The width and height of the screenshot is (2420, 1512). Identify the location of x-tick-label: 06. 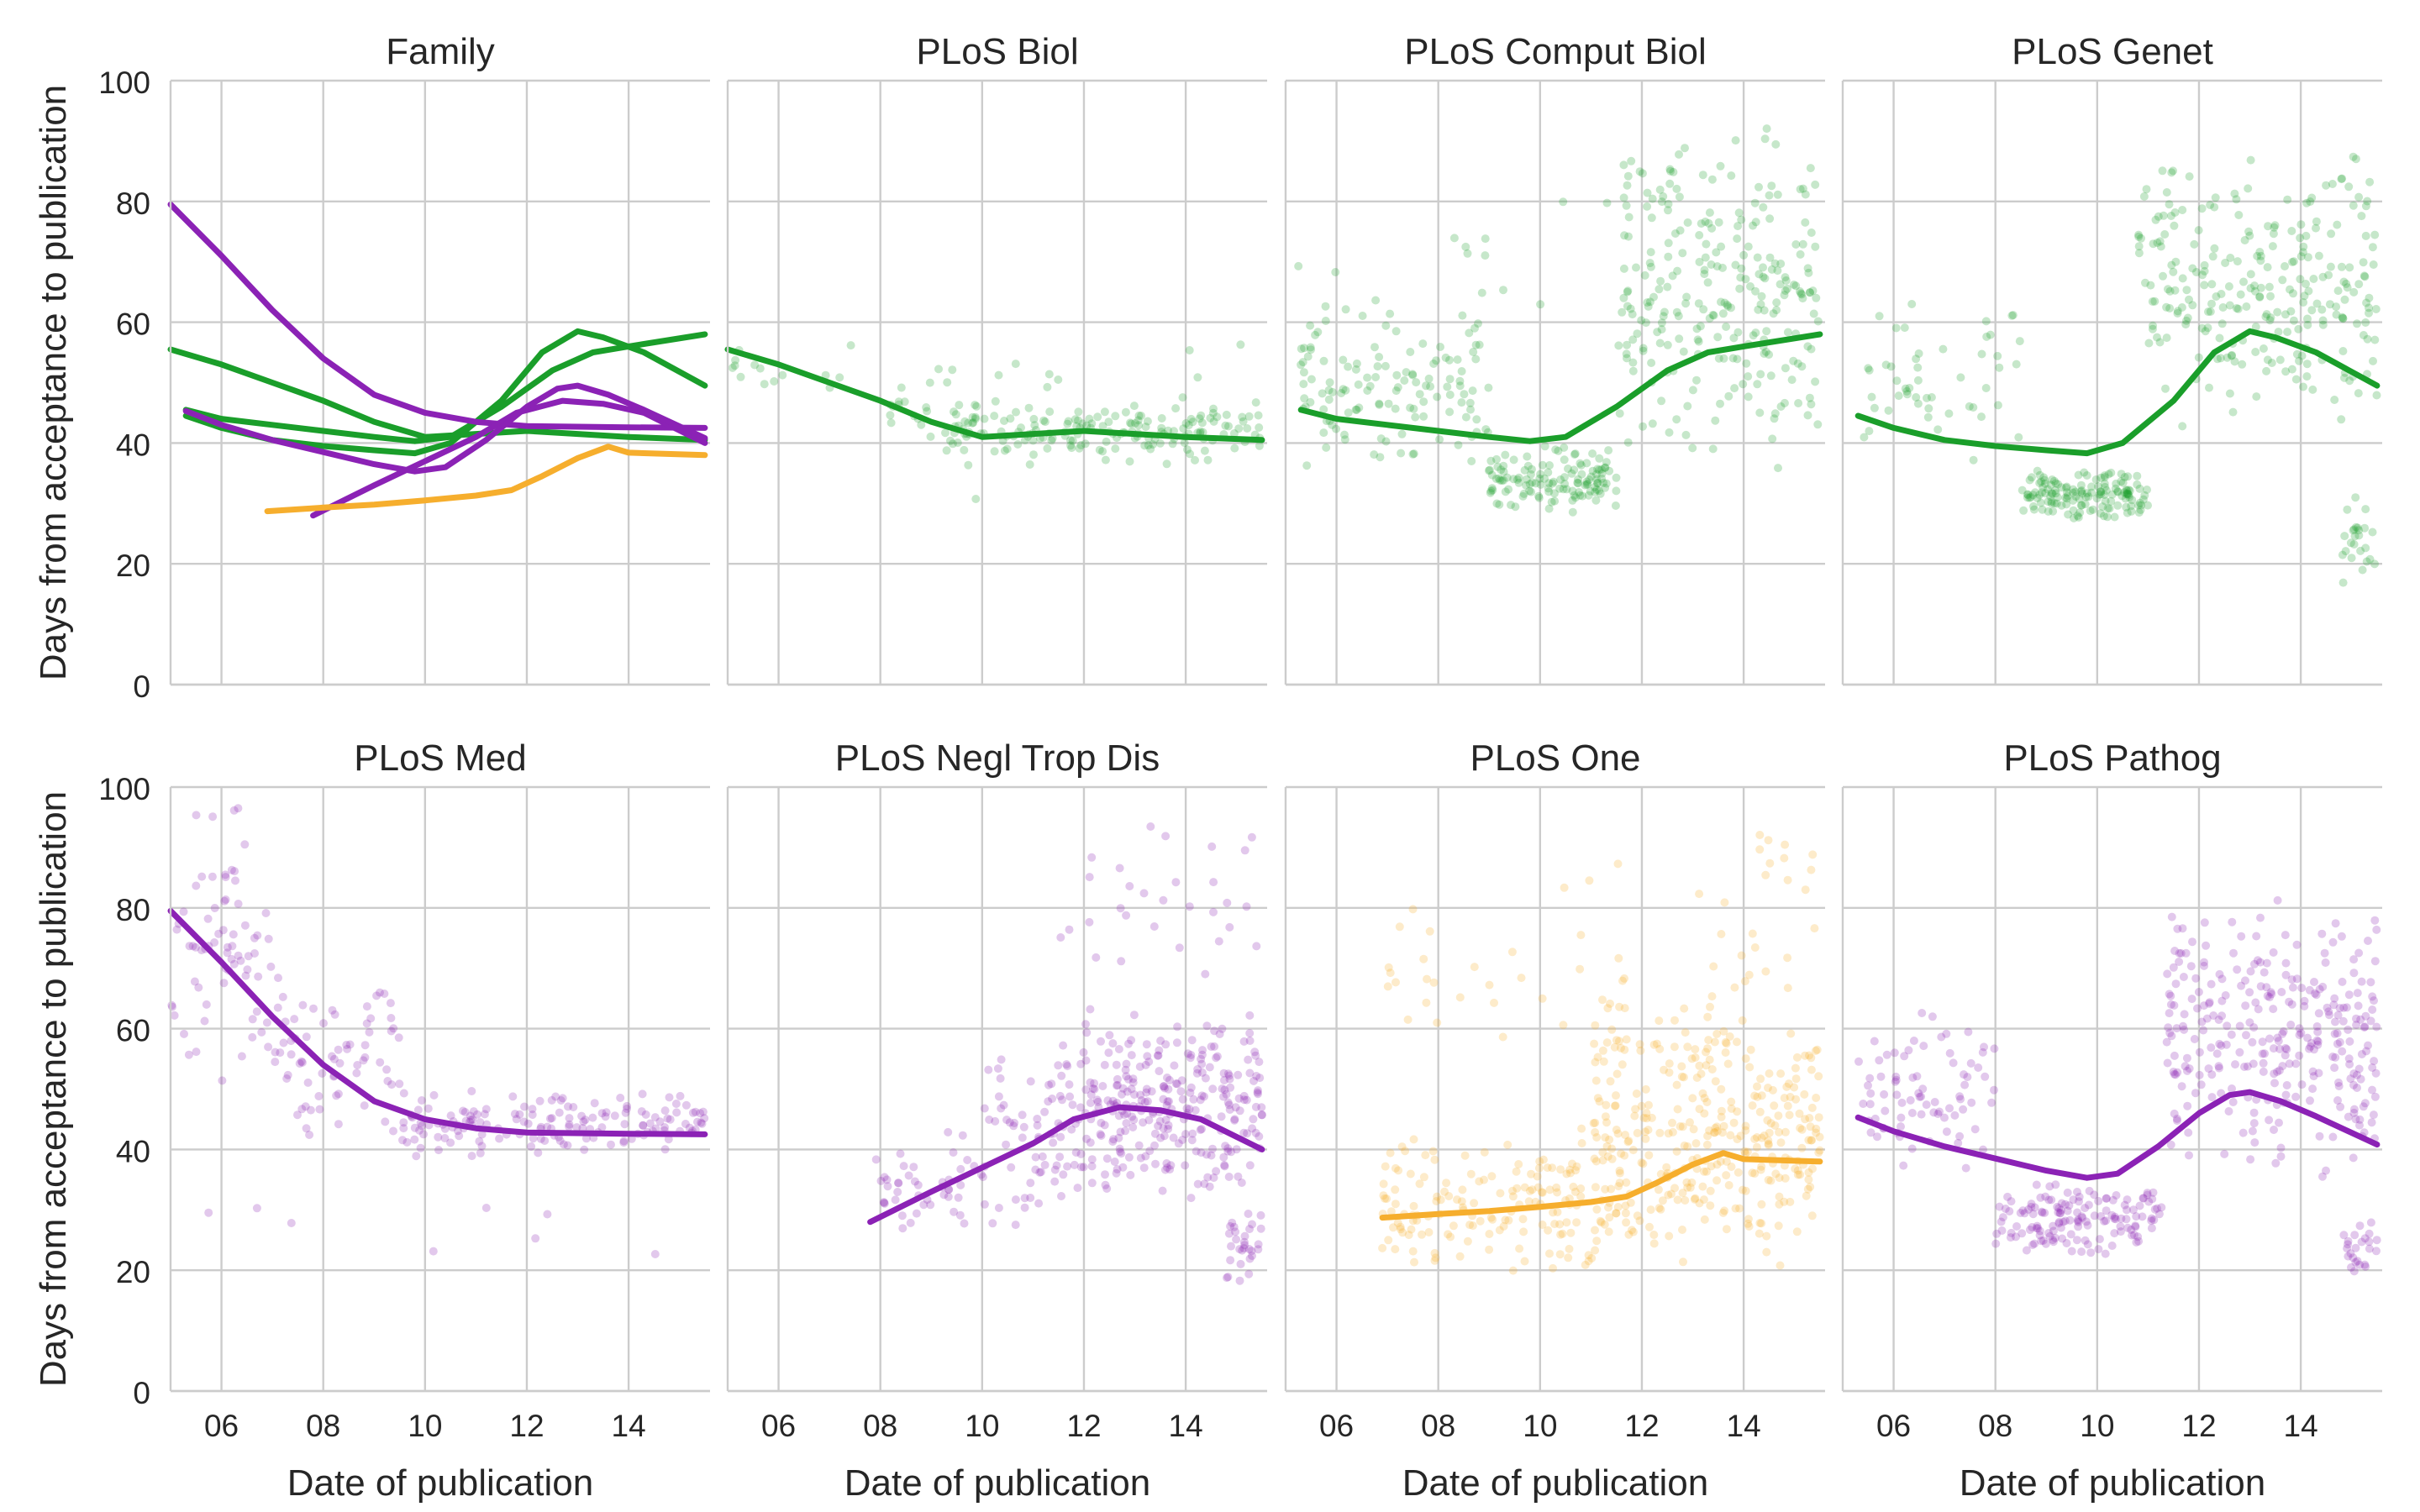
(779, 1426).